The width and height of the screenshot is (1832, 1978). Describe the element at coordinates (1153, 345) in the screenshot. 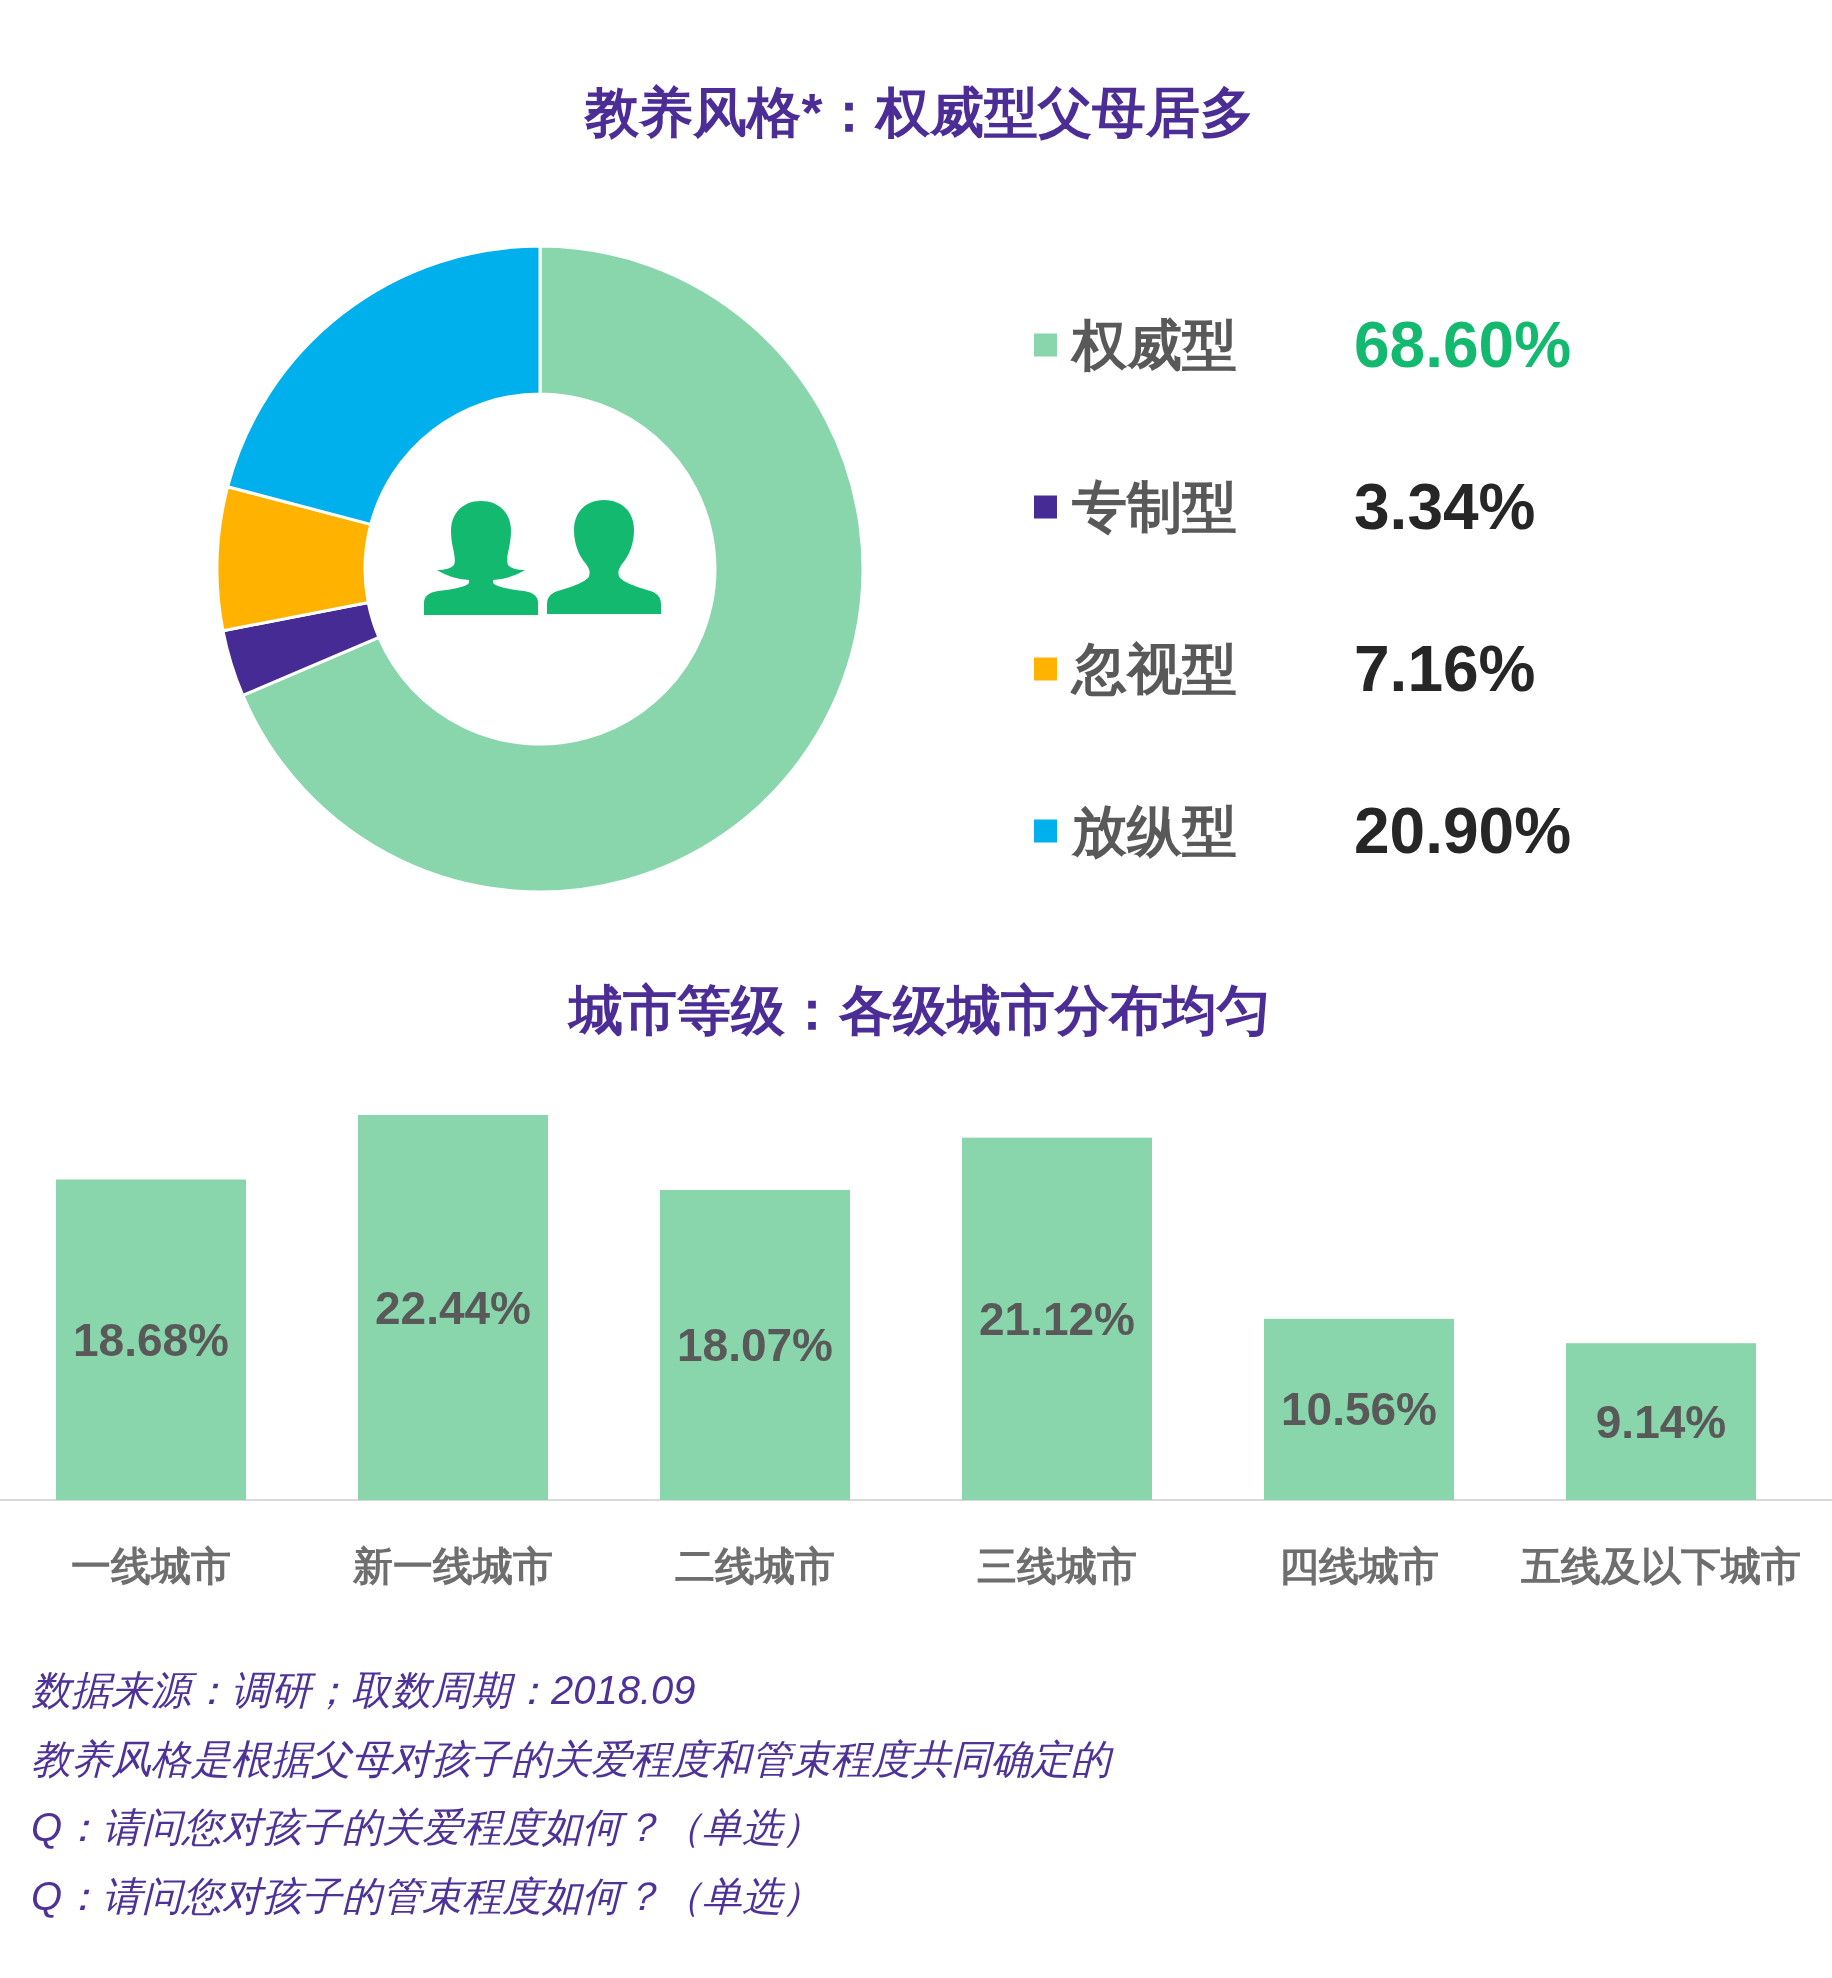

I see `legend-label: 权威型` at that location.